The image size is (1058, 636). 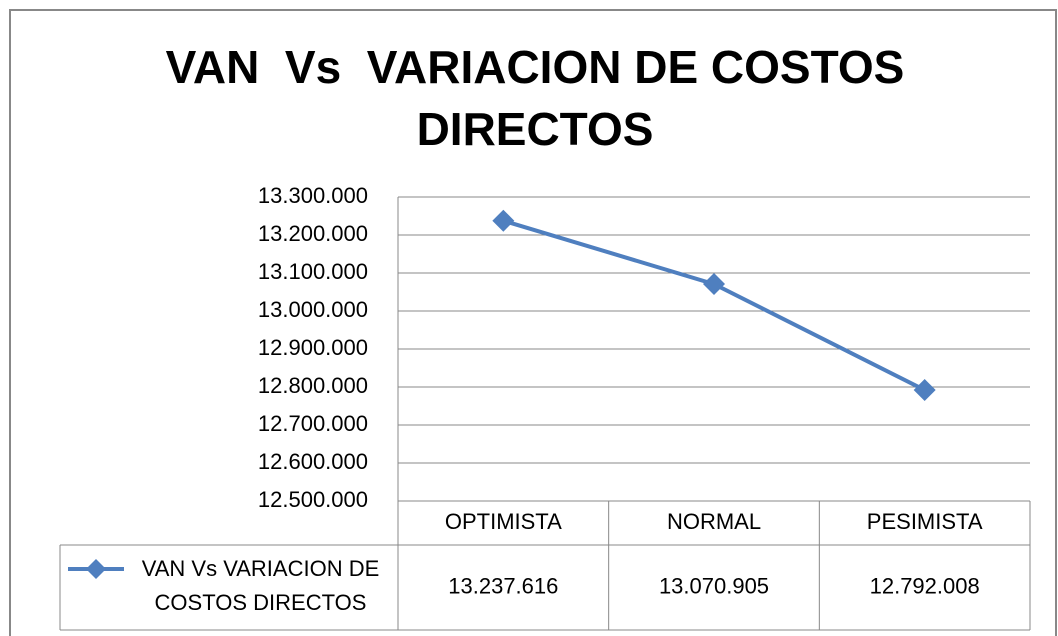 I want to click on data-table-value: 13.237.616, so click(x=503, y=585).